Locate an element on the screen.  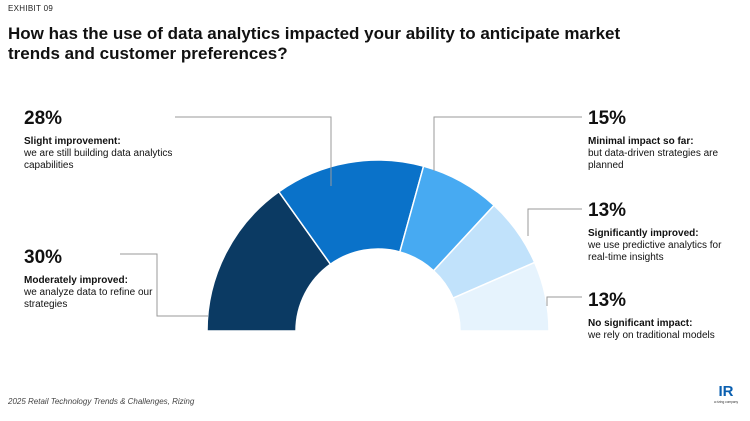
rizing-logo: IR a rizing company is located at coordinates (726, 393).